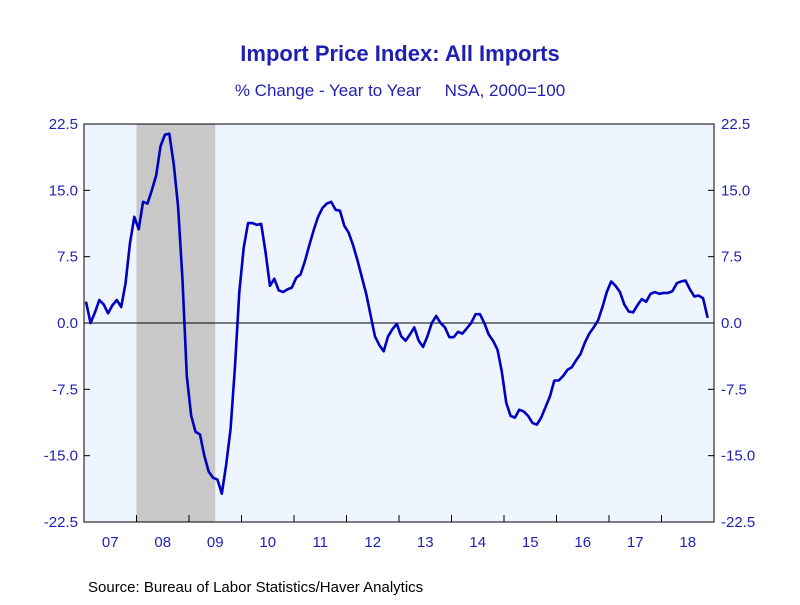  Describe the element at coordinates (738, 456) in the screenshot. I see `y-tick-label-right: -15.0` at that location.